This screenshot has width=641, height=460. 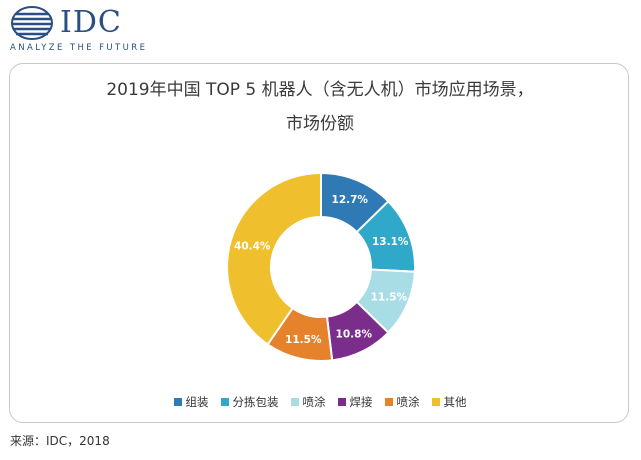 What do you see at coordinates (350, 200) in the screenshot?
I see `slice-label: 12.7%` at bounding box center [350, 200].